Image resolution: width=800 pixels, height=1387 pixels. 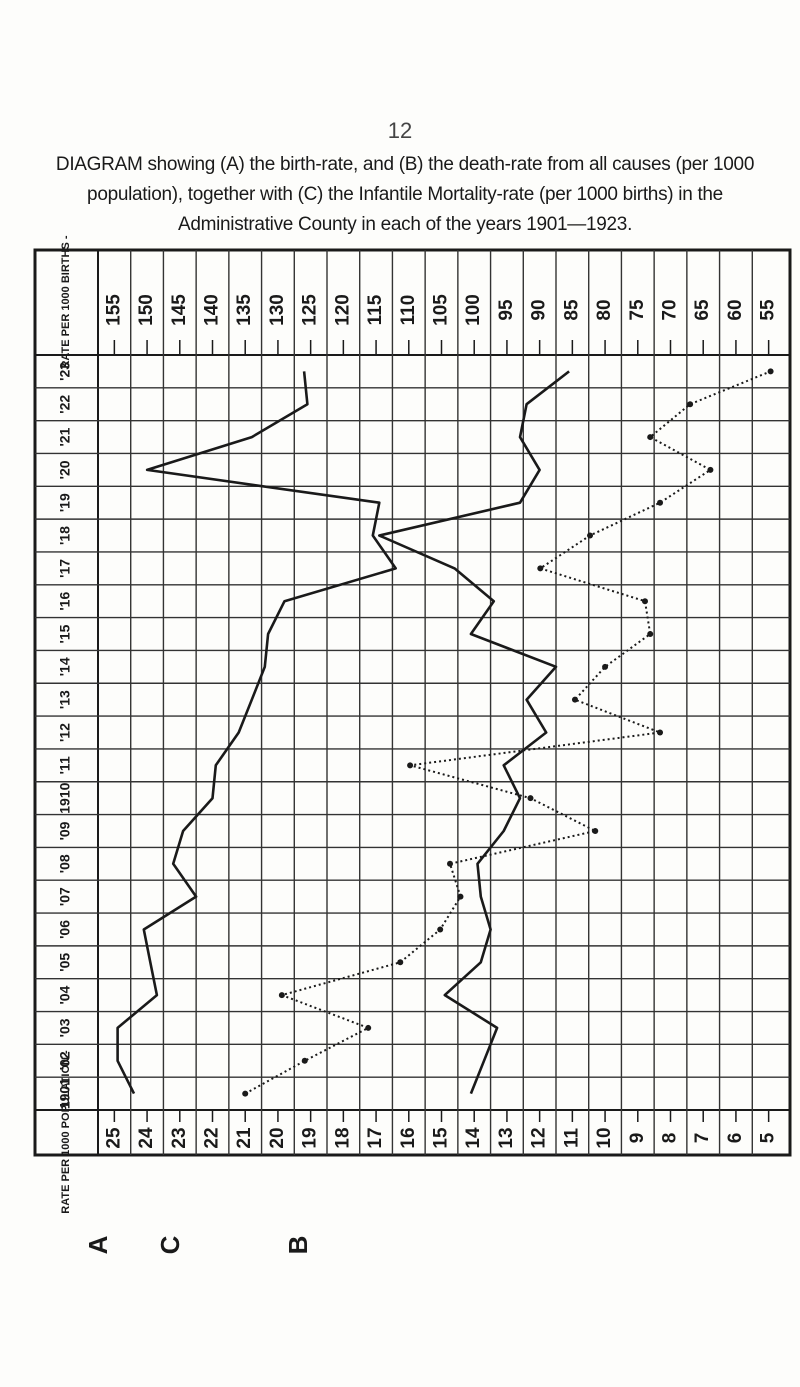 What do you see at coordinates (506, 1137) in the screenshot?
I see `bottom-tick-label: 13` at bounding box center [506, 1137].